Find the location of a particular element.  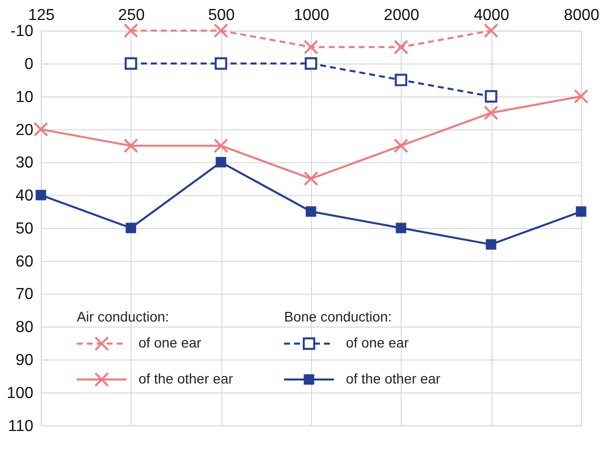

y-tick-label: 10 is located at coordinates (25, 97).